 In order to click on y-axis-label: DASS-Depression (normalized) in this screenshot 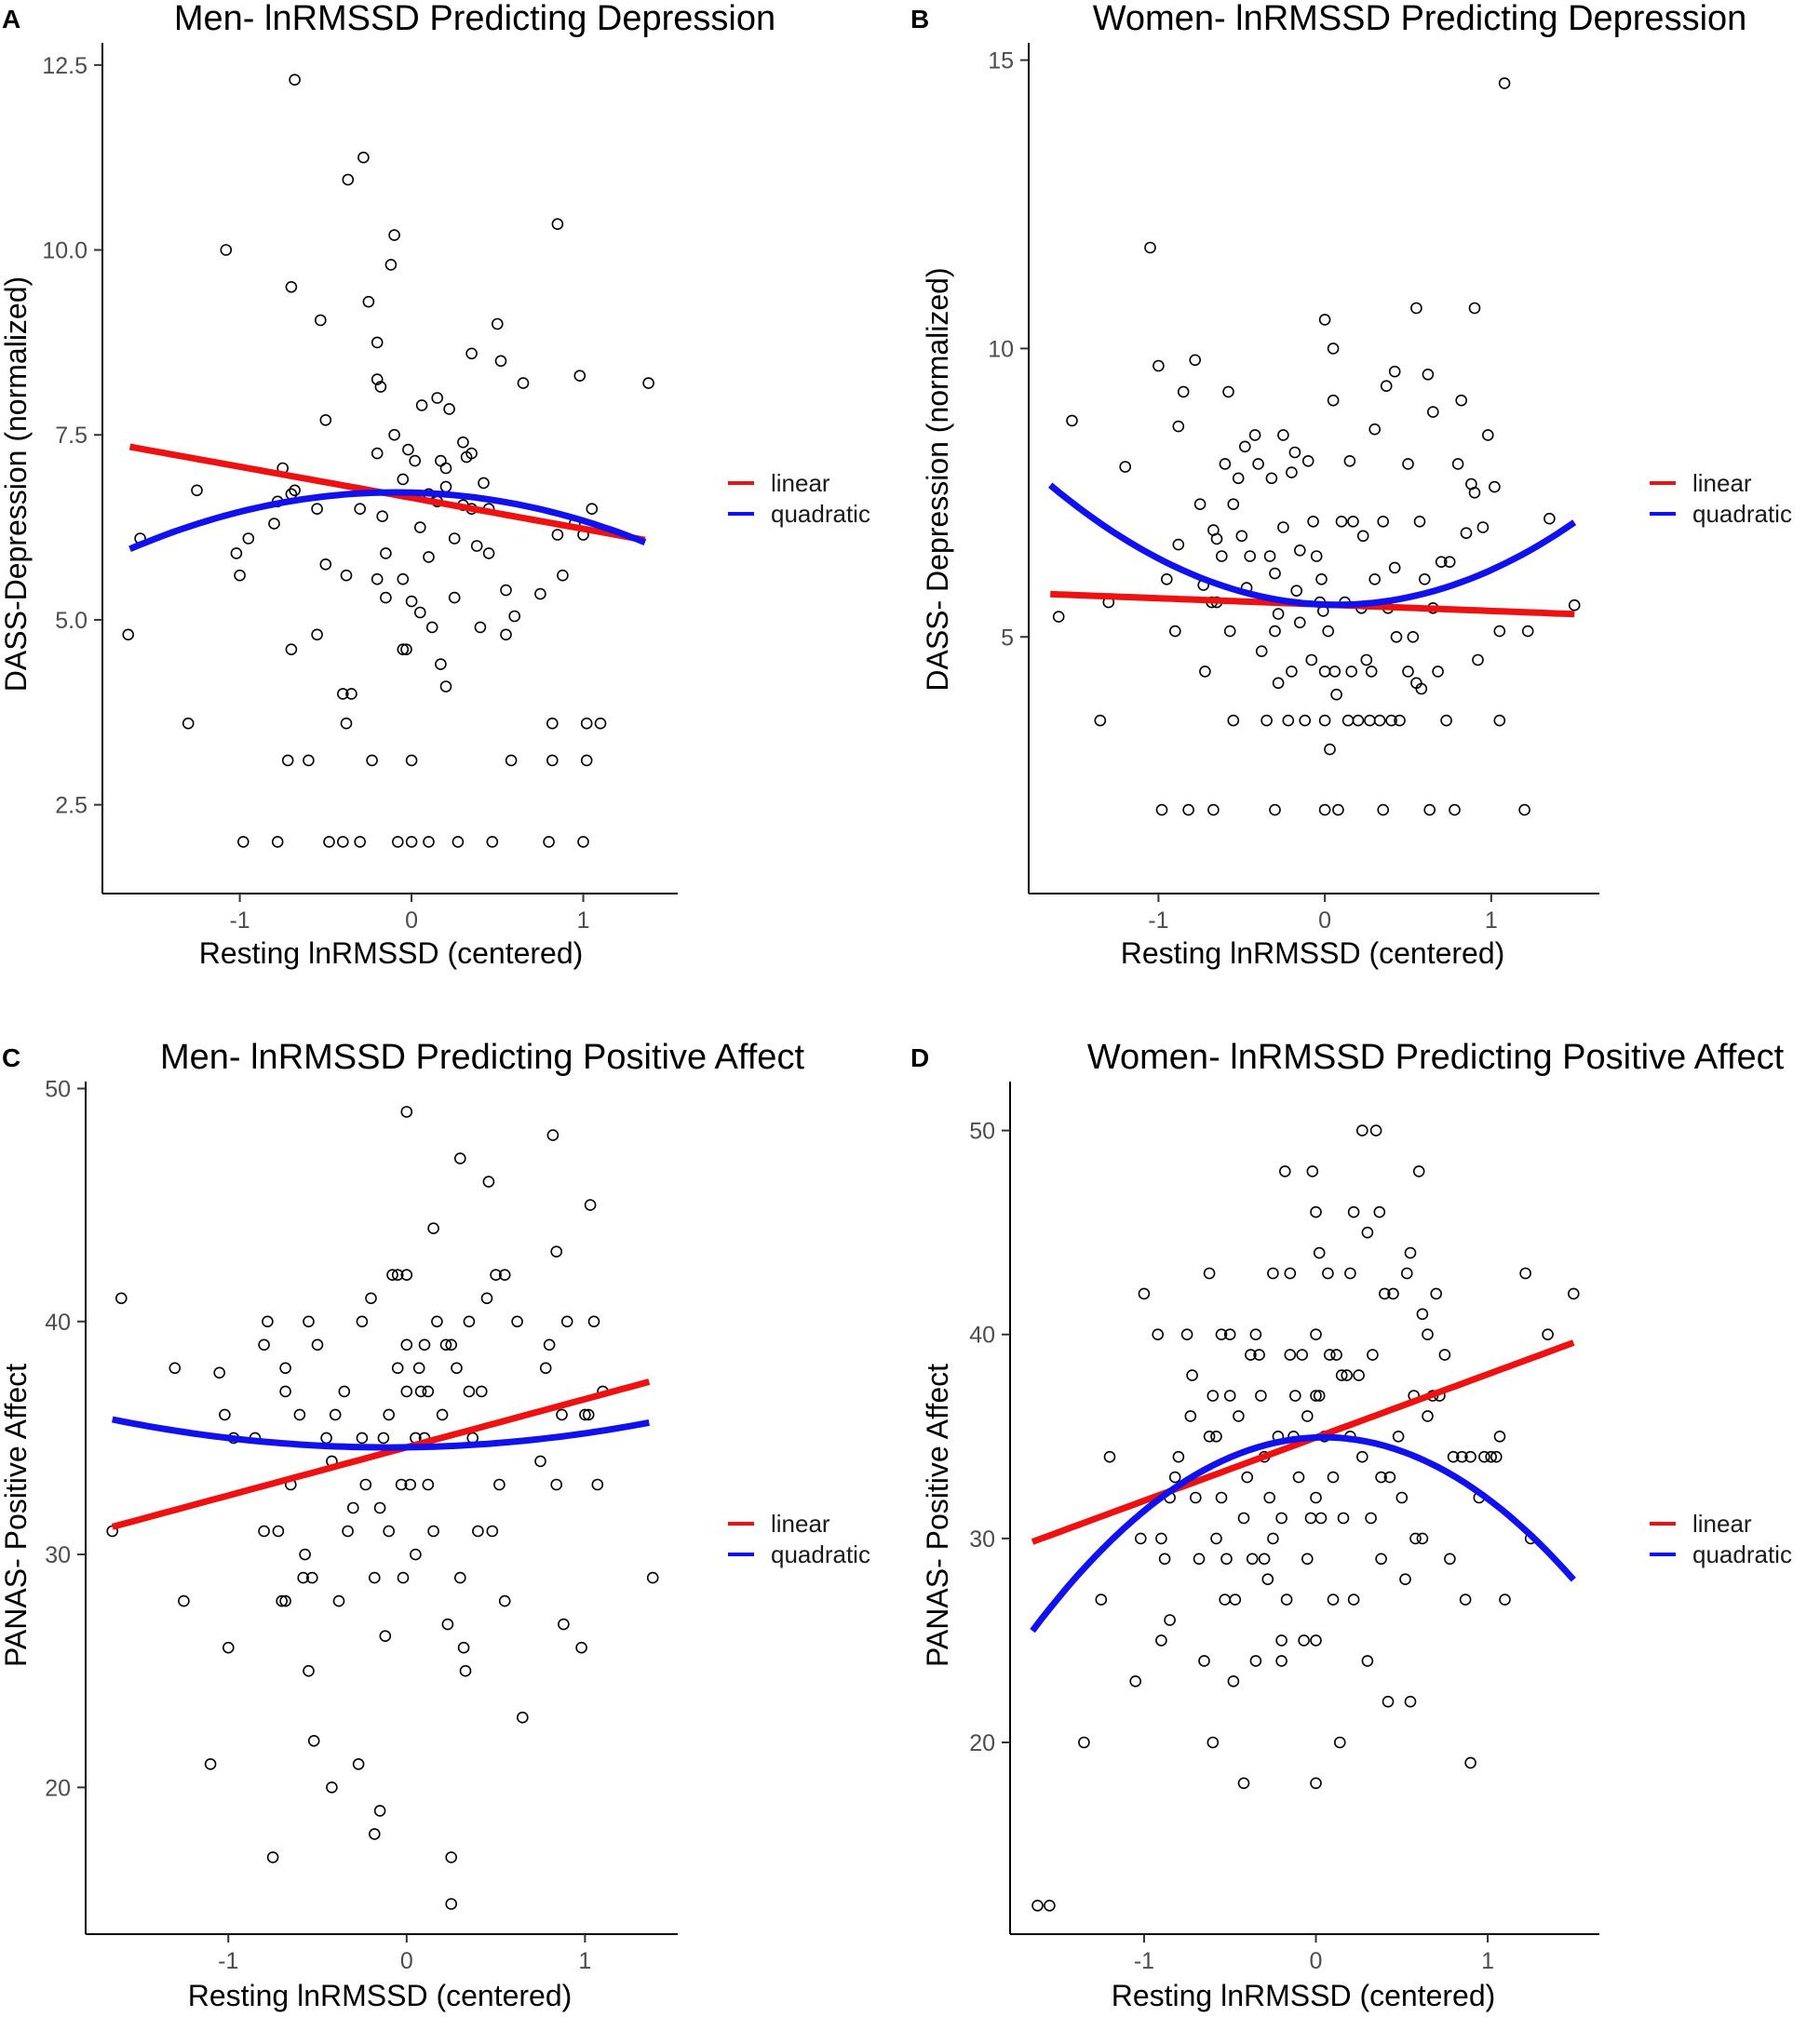, I will do `click(16, 484)`.